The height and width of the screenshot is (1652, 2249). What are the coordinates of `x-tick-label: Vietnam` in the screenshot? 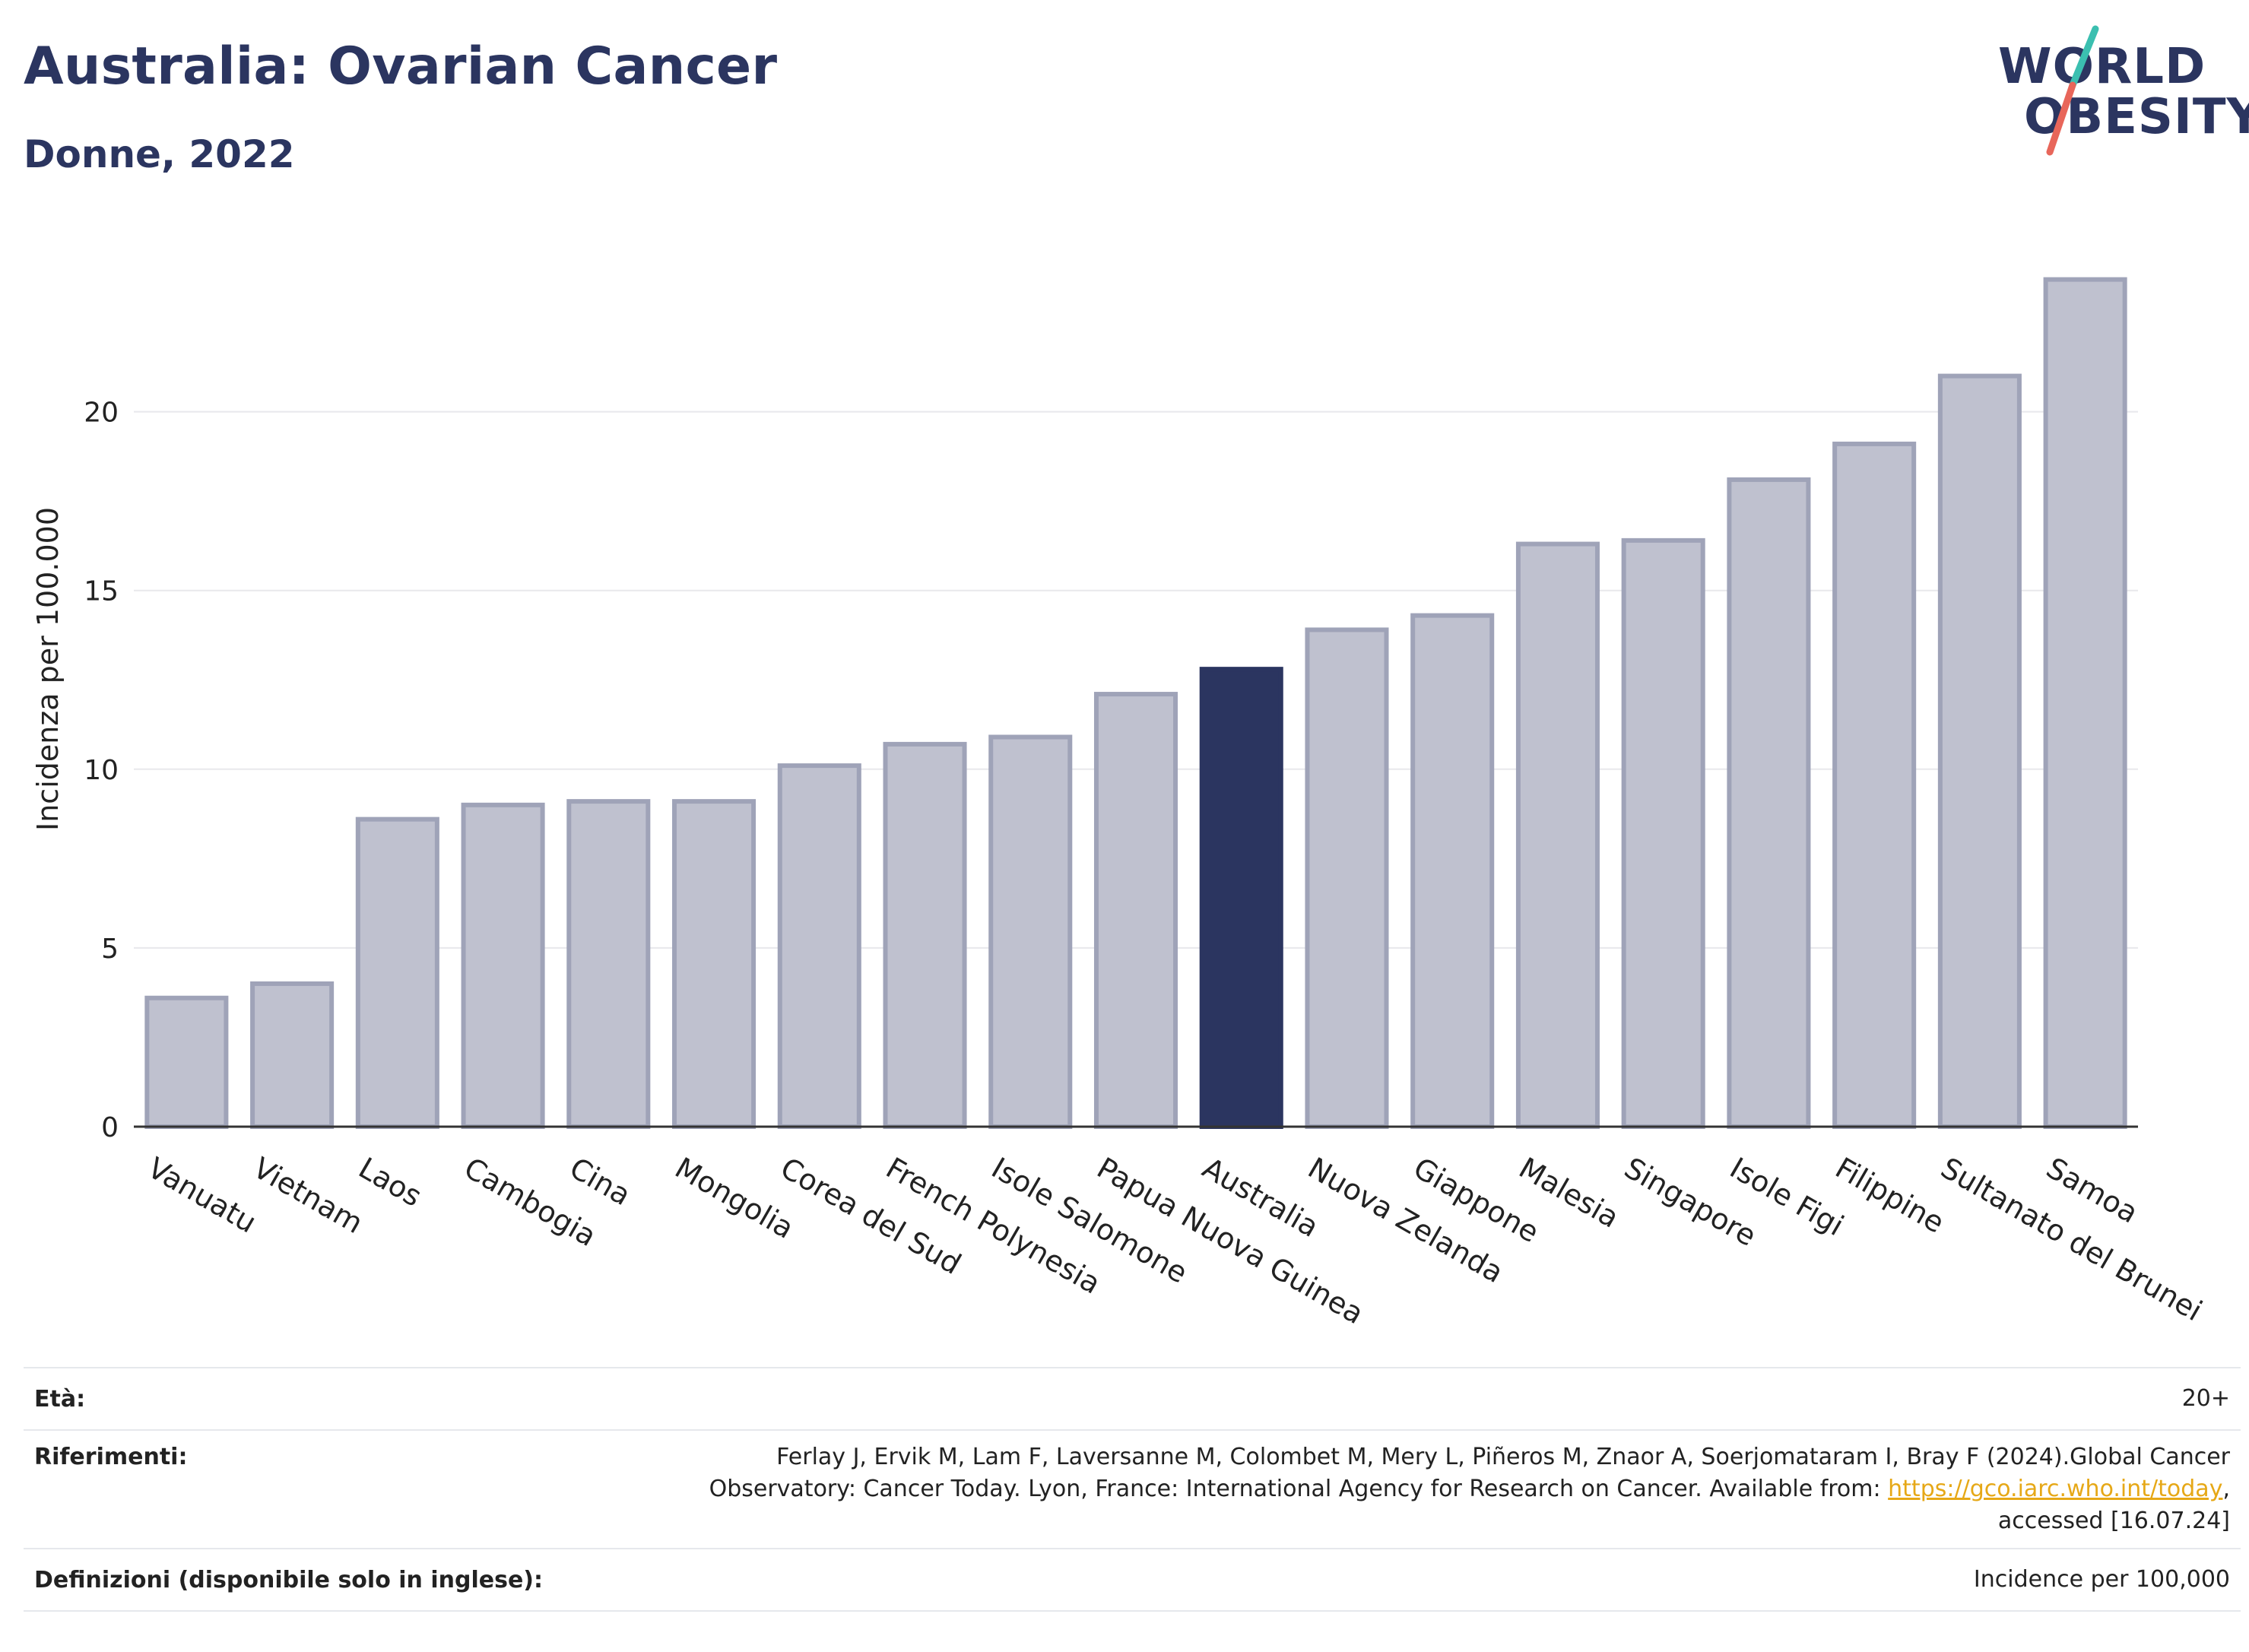 It's located at (308, 1195).